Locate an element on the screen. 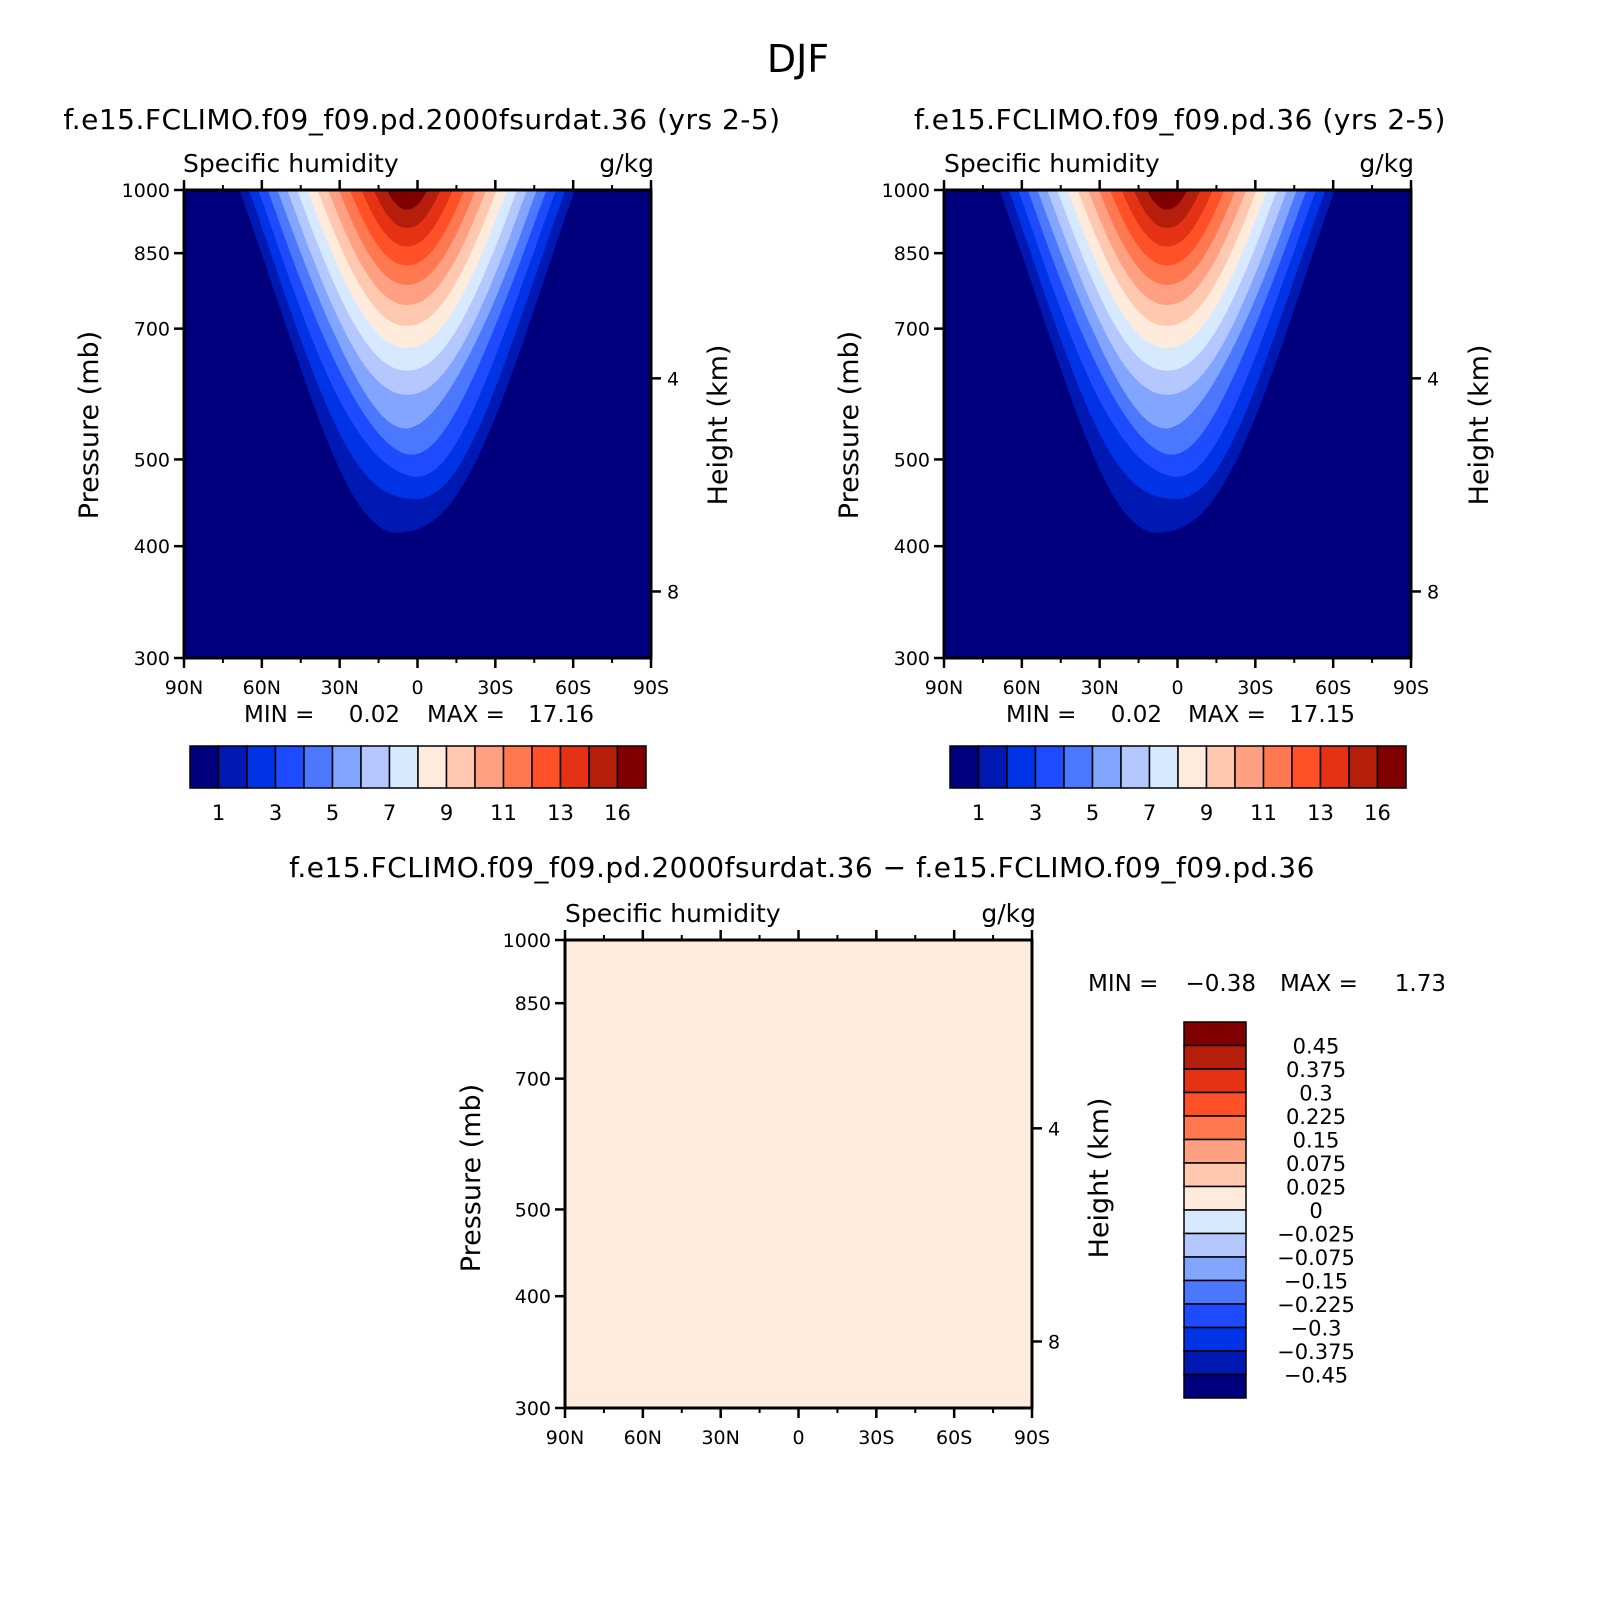 This screenshot has height=1597, width=1597. colorbar-label: −0.15 is located at coordinates (1316, 1282).